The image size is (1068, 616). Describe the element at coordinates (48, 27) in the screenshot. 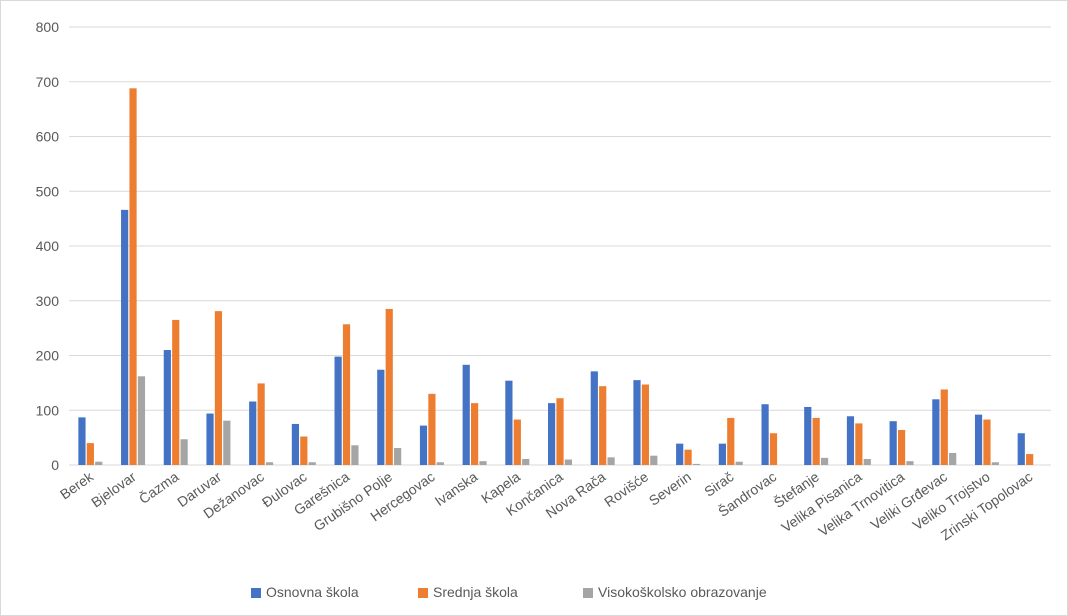

I see `y-tick-label: 800` at that location.